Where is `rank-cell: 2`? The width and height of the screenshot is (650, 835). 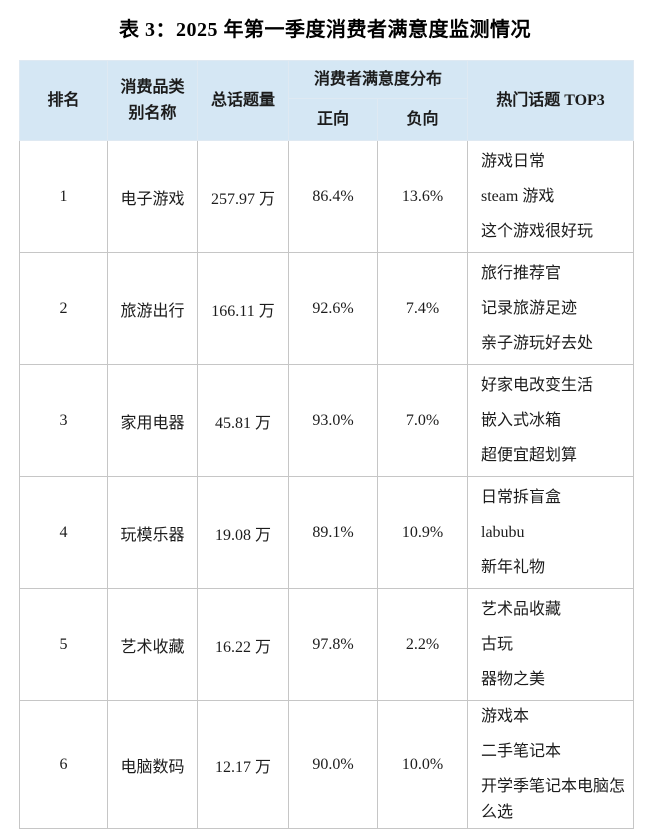 rank-cell: 2 is located at coordinates (63, 308).